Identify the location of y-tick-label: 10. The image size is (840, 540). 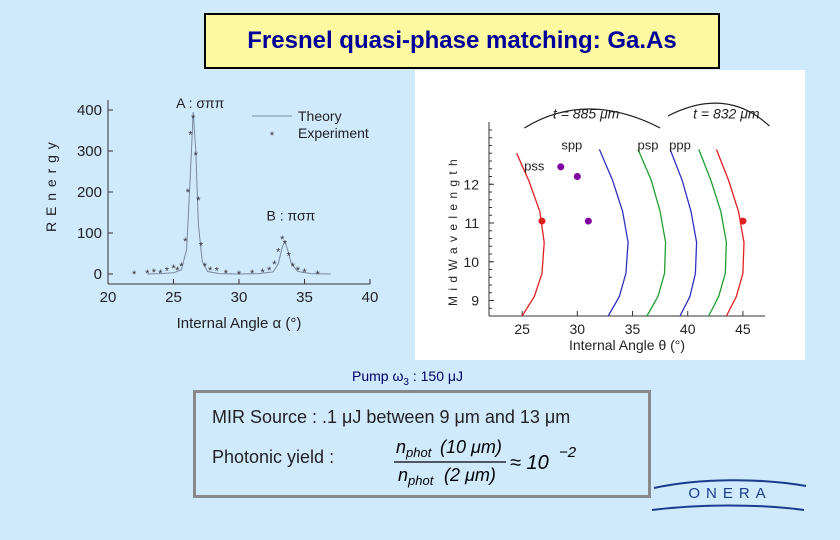
(471, 262).